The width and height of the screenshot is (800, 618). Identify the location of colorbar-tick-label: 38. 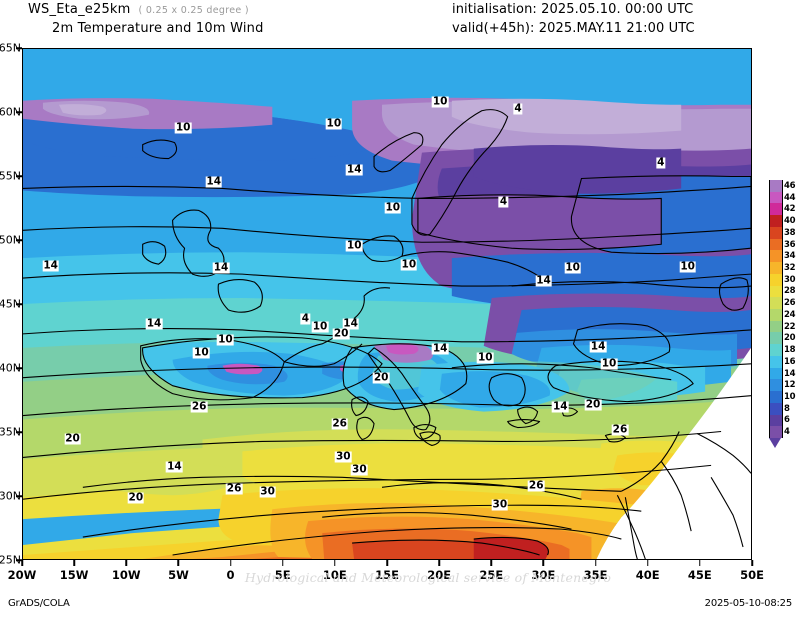
(790, 232).